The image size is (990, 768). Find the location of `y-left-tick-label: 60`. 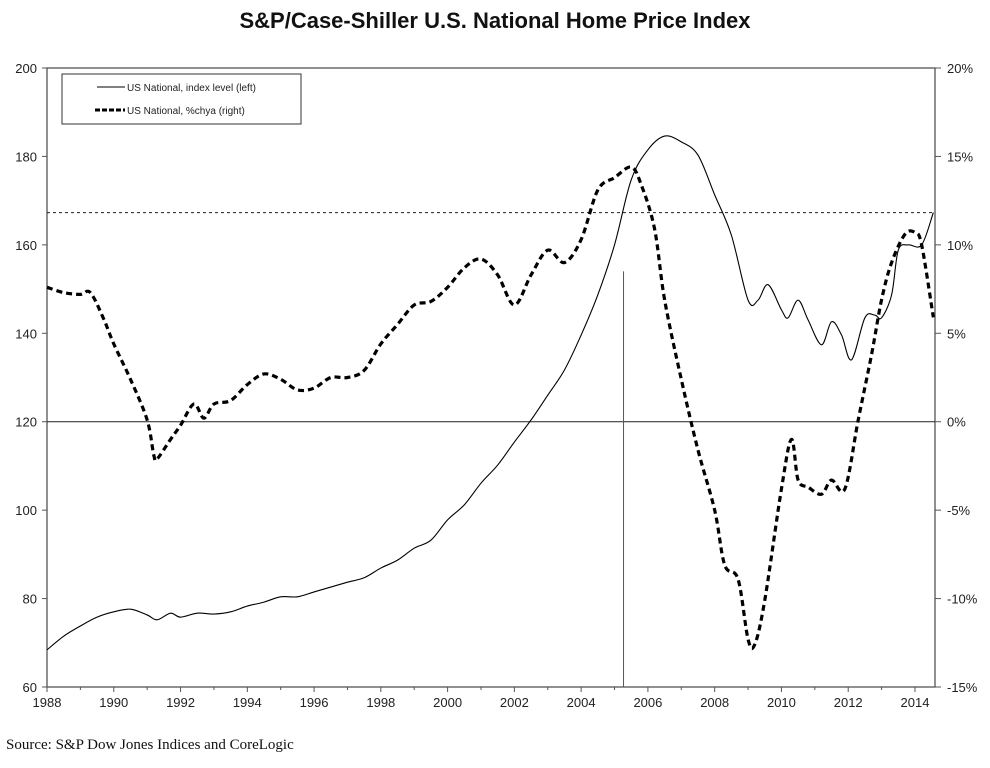

y-left-tick-label: 60 is located at coordinates (30, 687).